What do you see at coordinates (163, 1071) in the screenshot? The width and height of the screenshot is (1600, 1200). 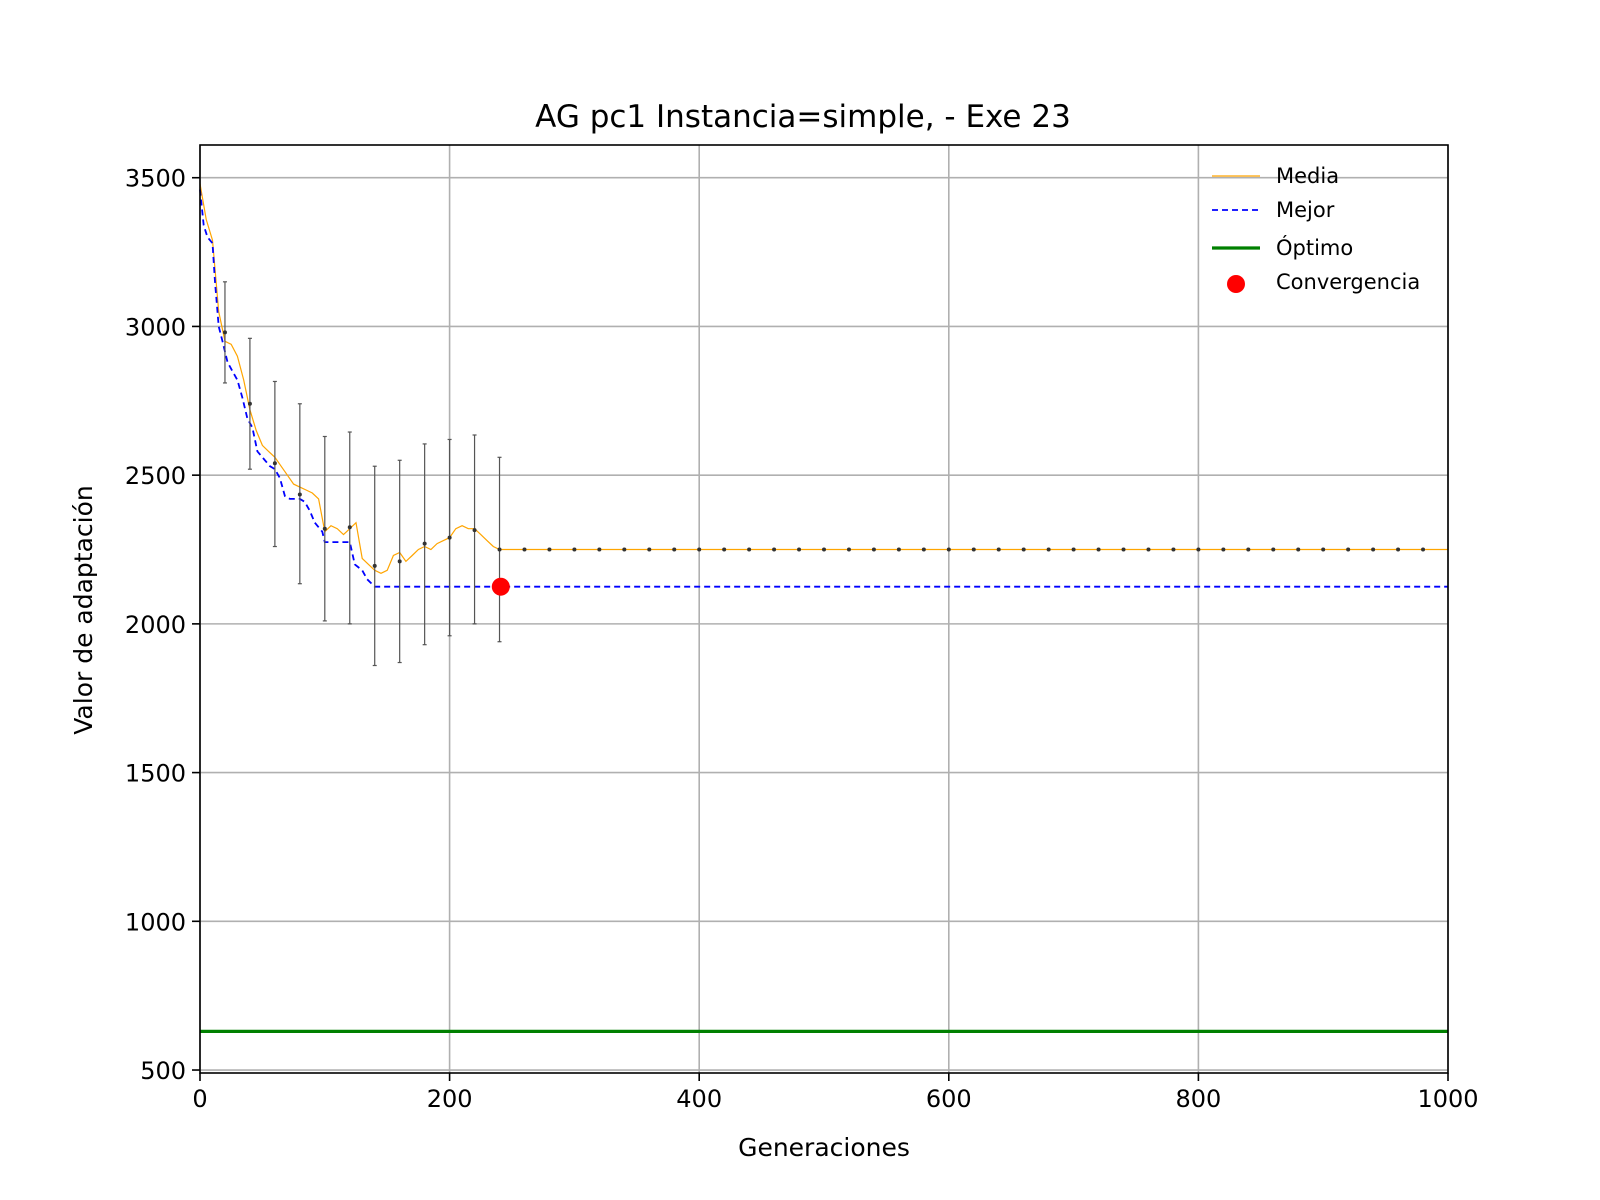 I see `y-tick-label: 500` at bounding box center [163, 1071].